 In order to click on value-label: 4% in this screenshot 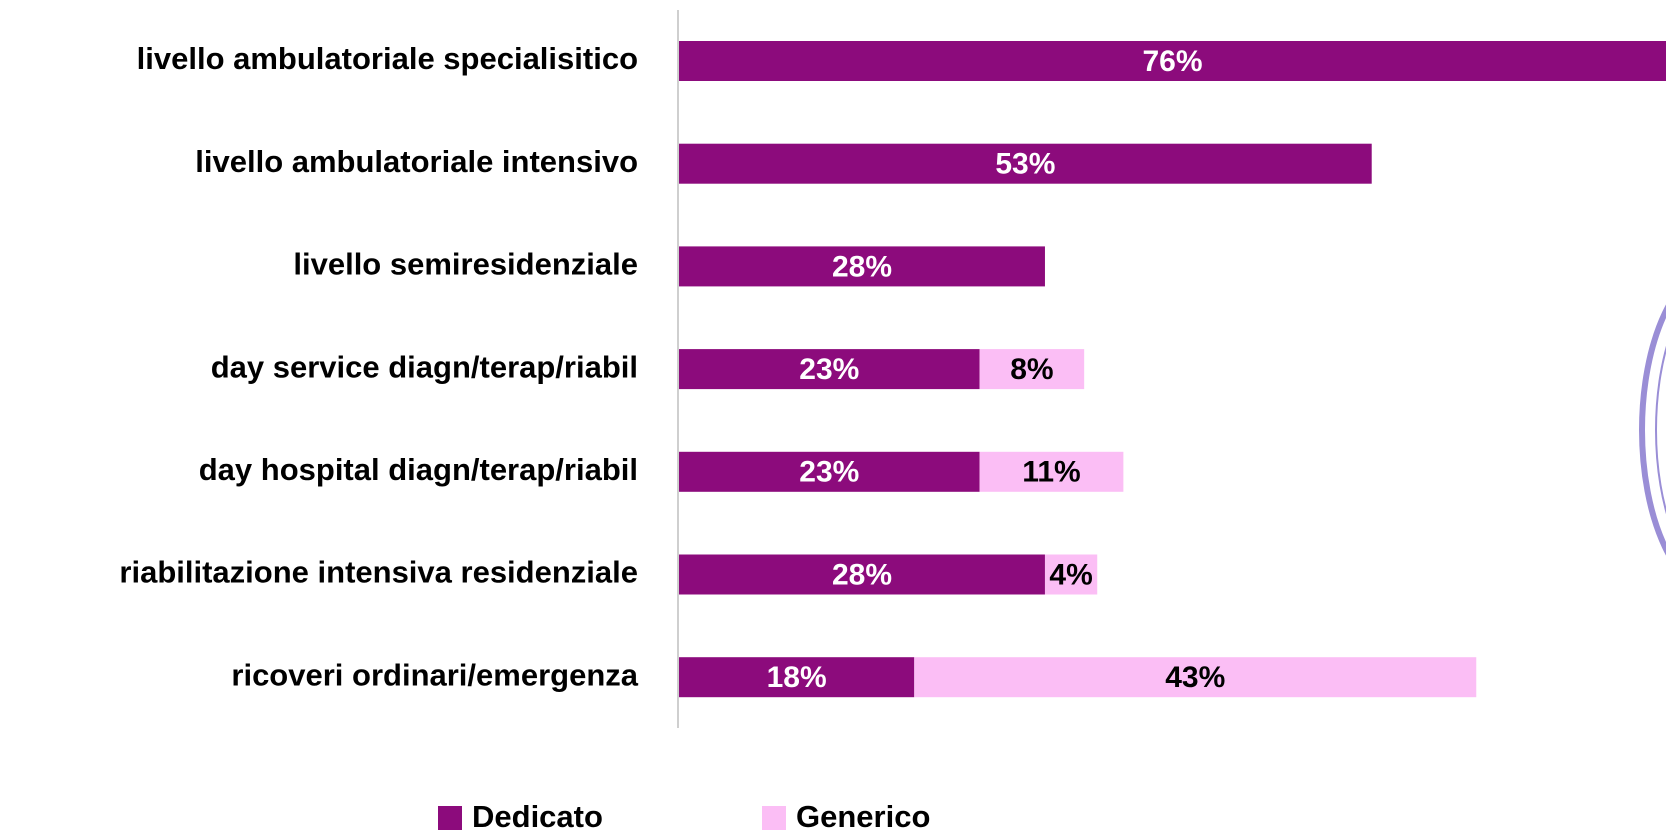, I will do `click(1070, 574)`.